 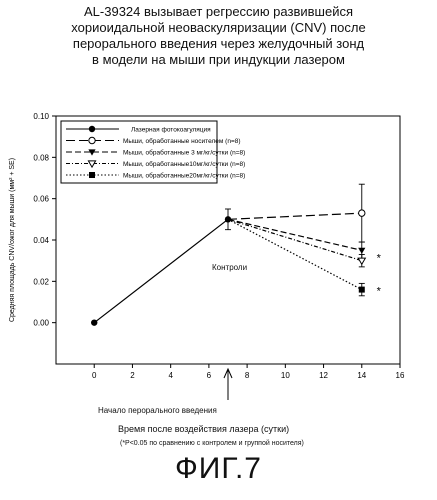 What do you see at coordinates (41, 281) in the screenshot?
I see `y-tick-label: 0.02` at bounding box center [41, 281].